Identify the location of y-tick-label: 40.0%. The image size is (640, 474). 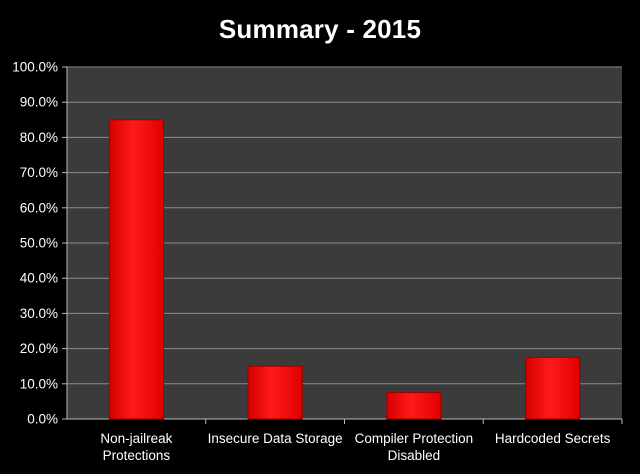
(39, 278).